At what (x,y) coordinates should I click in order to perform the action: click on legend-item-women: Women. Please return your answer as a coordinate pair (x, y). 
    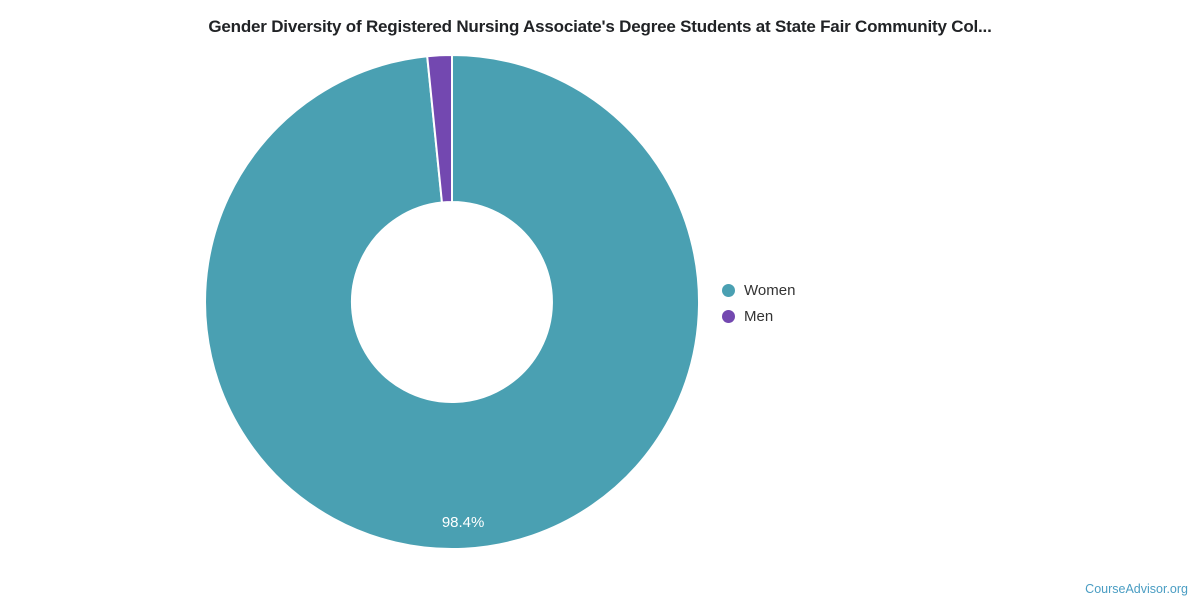
    Looking at the image, I should click on (758, 290).